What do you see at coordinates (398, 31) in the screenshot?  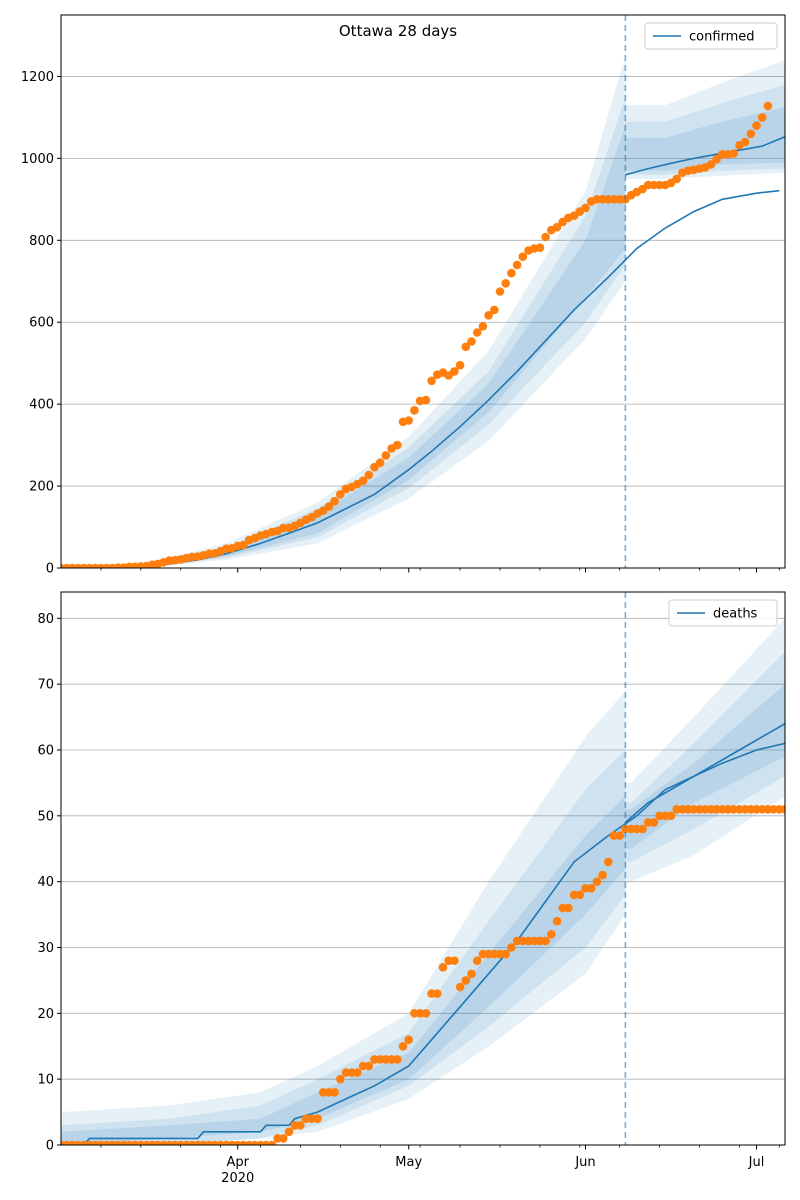 I see `chart-title: Ottawa 28 days` at bounding box center [398, 31].